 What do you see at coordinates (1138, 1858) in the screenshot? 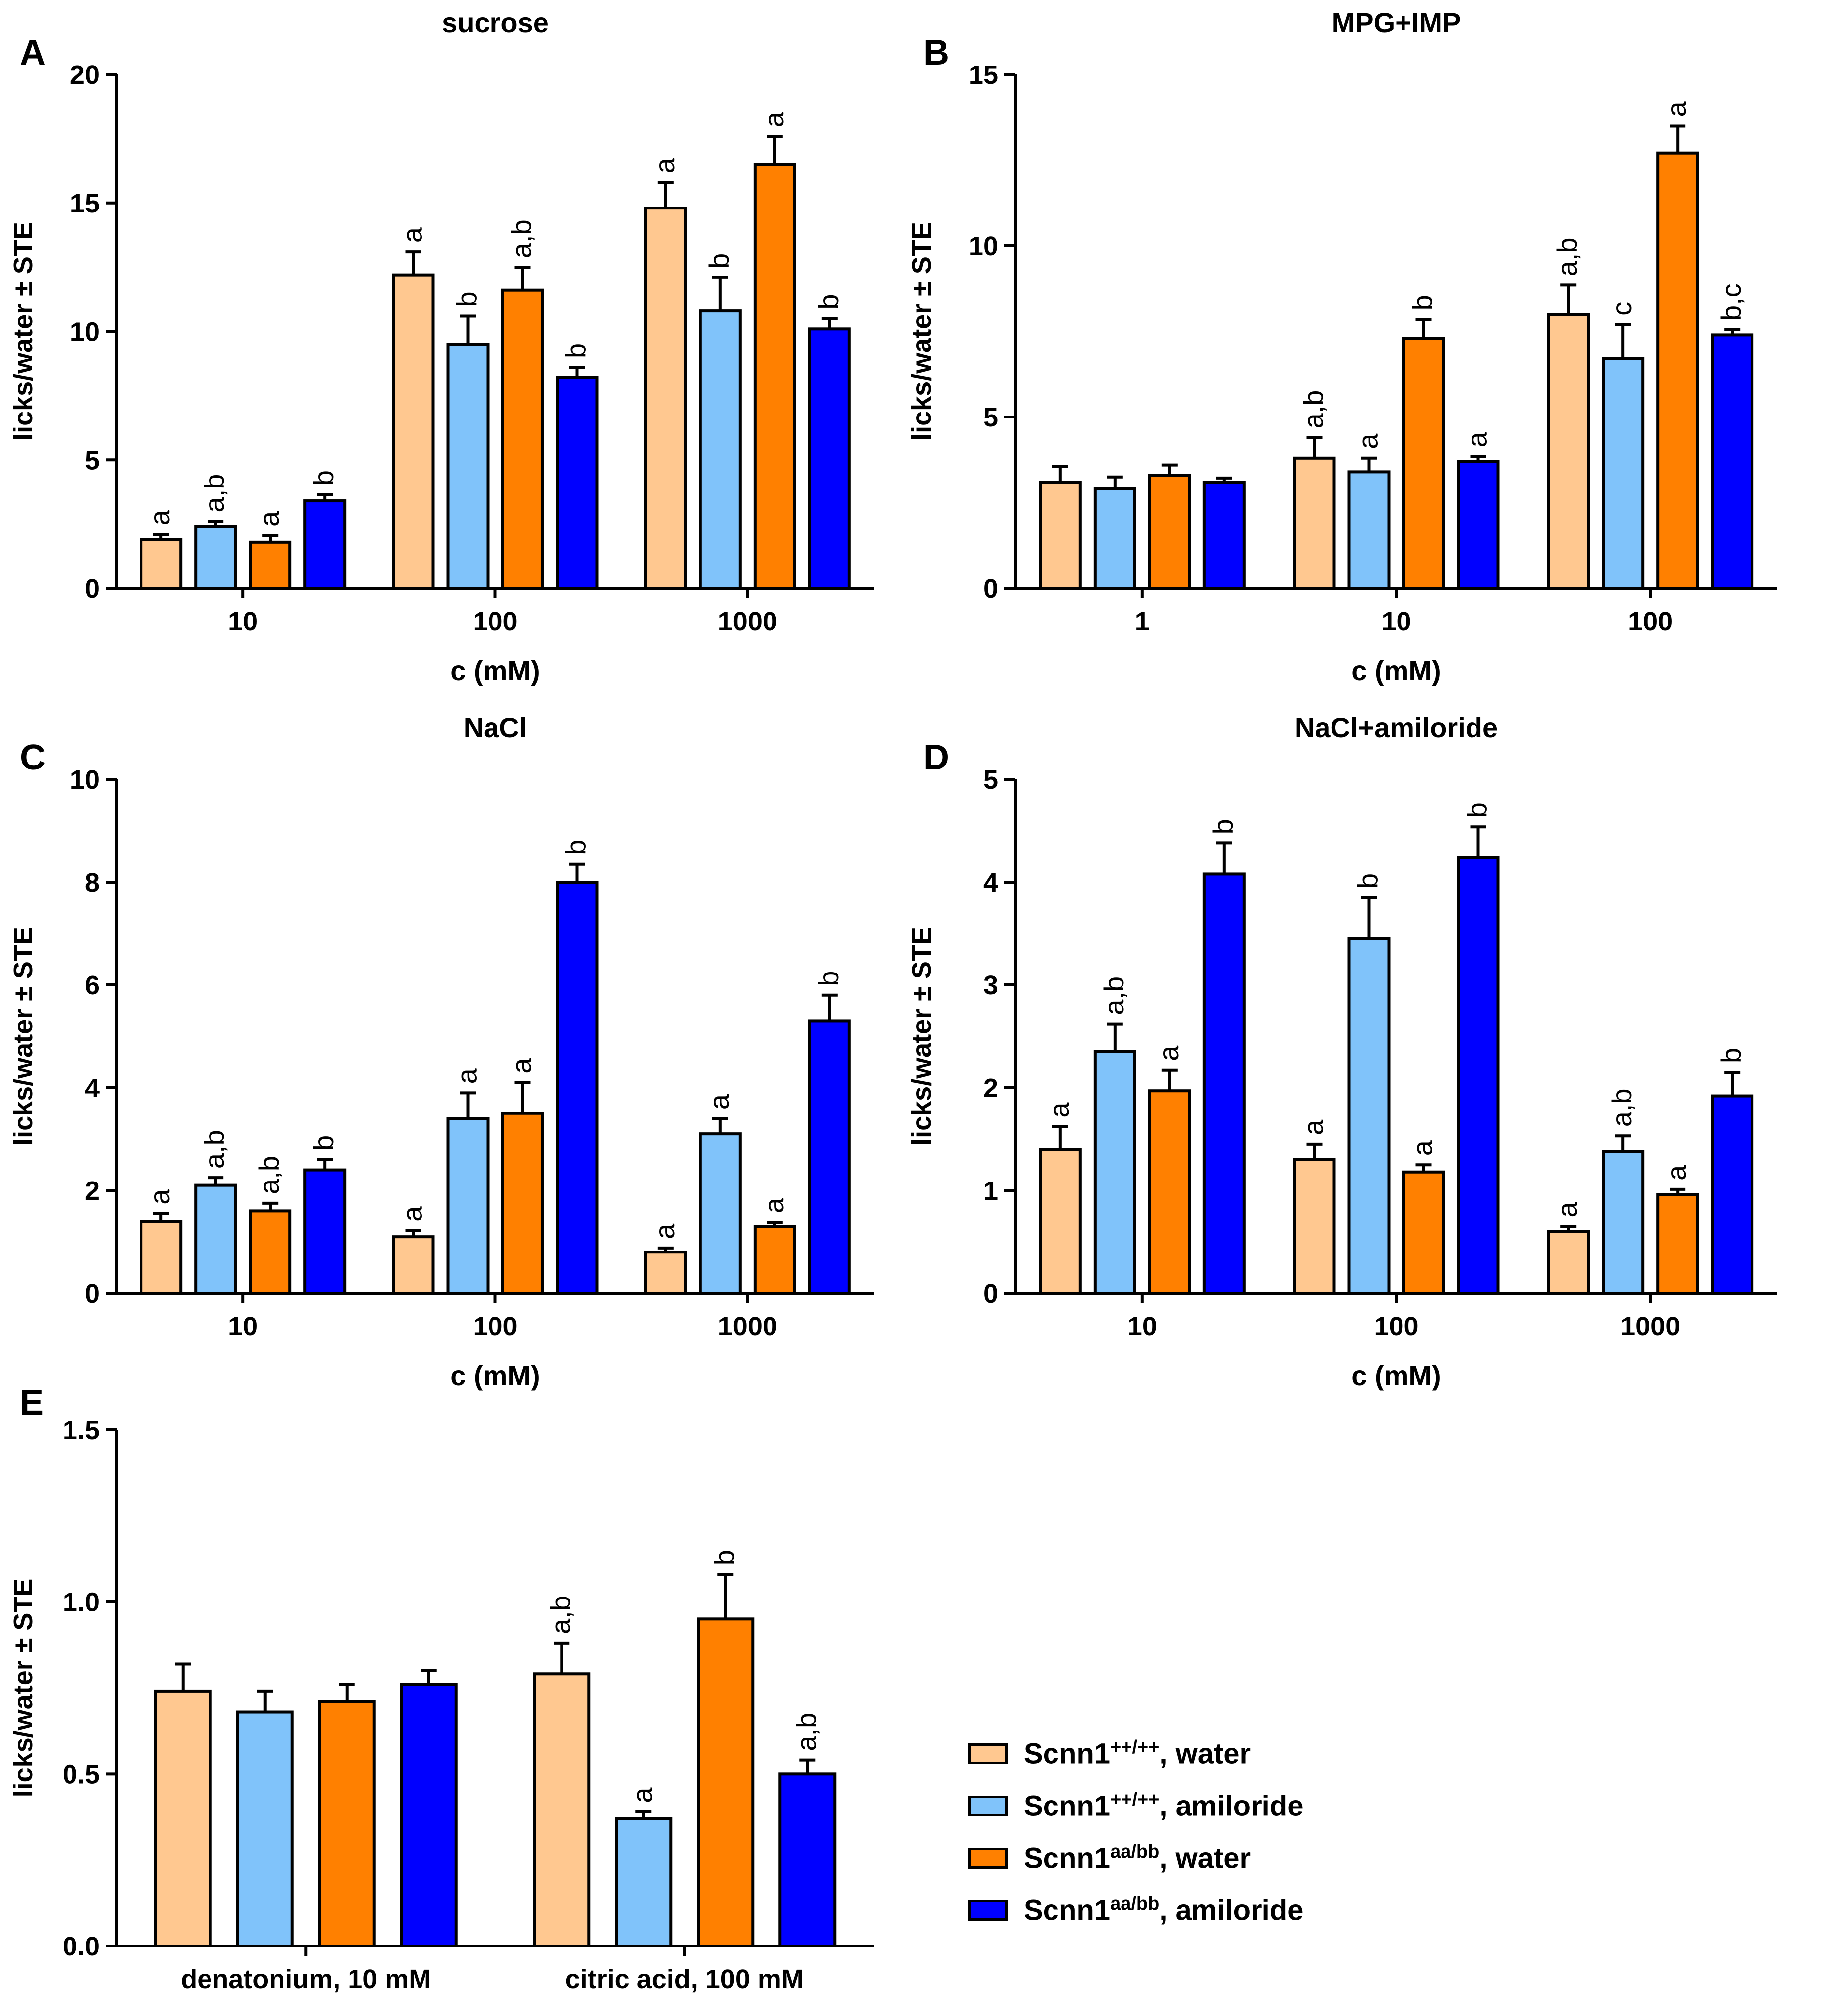
I see `legend-label-mut-water: Scnn1aa/bb, water` at bounding box center [1138, 1858].